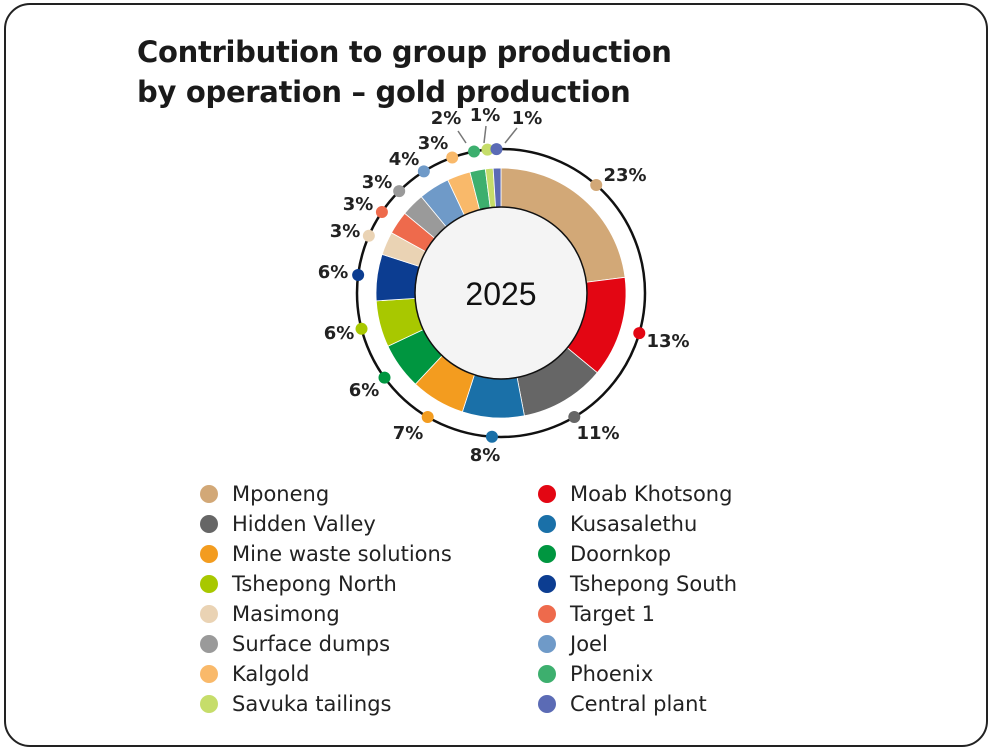 This screenshot has height=754, width=996. Describe the element at coordinates (361, 328) in the screenshot. I see `marker-tshepong-north` at that location.